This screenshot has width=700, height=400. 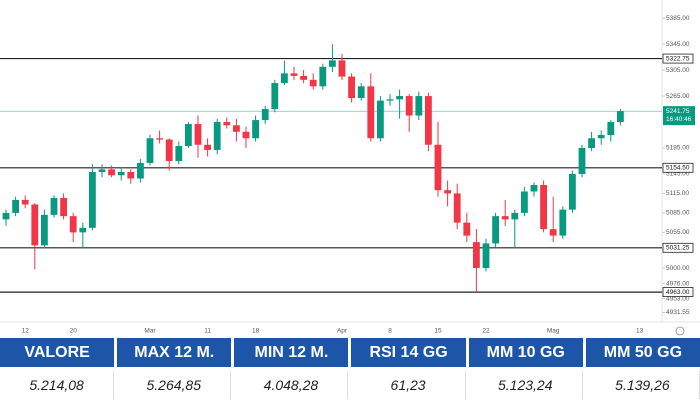 What do you see at coordinates (678, 268) in the screenshot?
I see `y-tick-label: 5000.00` at bounding box center [678, 268].